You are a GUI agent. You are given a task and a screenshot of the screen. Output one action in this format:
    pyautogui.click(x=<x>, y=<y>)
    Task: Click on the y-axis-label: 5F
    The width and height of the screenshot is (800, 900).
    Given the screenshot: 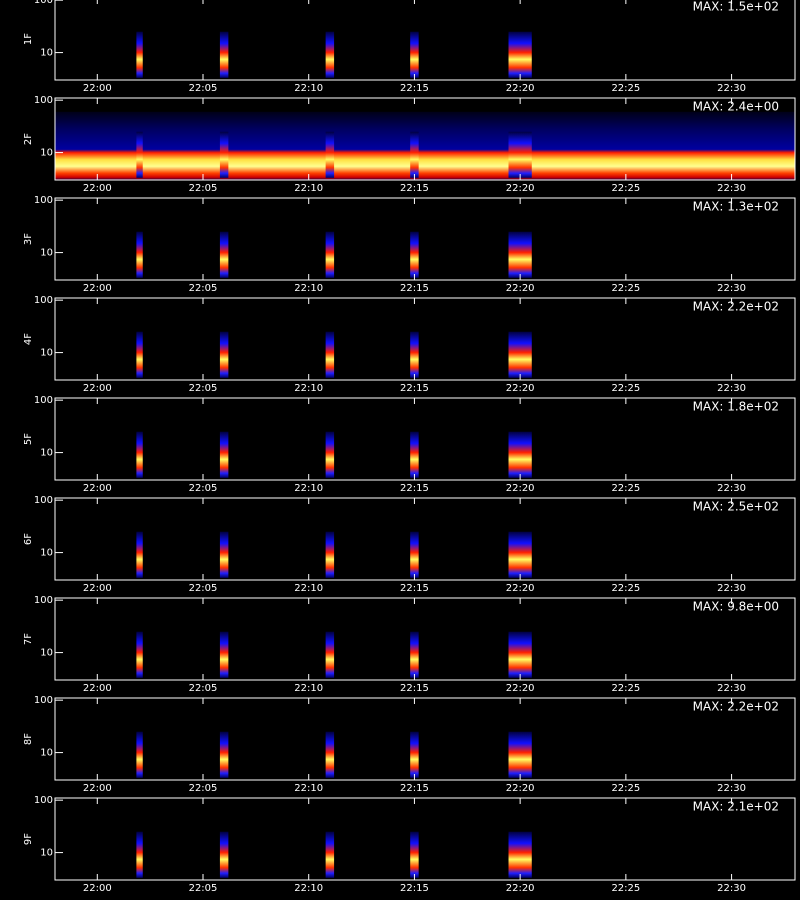 What is the action you would take?
    pyautogui.click(x=28, y=439)
    